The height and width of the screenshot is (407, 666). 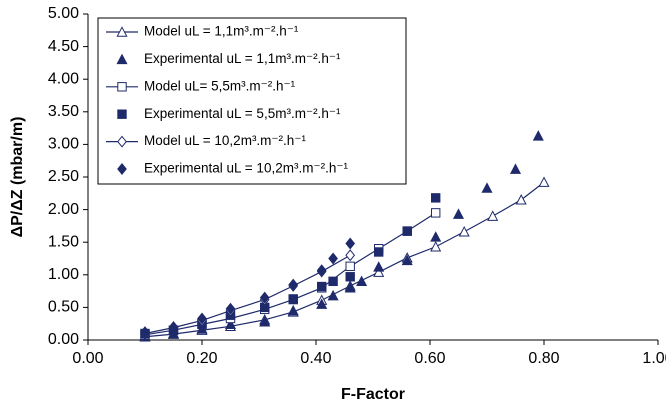 I want to click on x-tick-label: 0.60, so click(x=429, y=358).